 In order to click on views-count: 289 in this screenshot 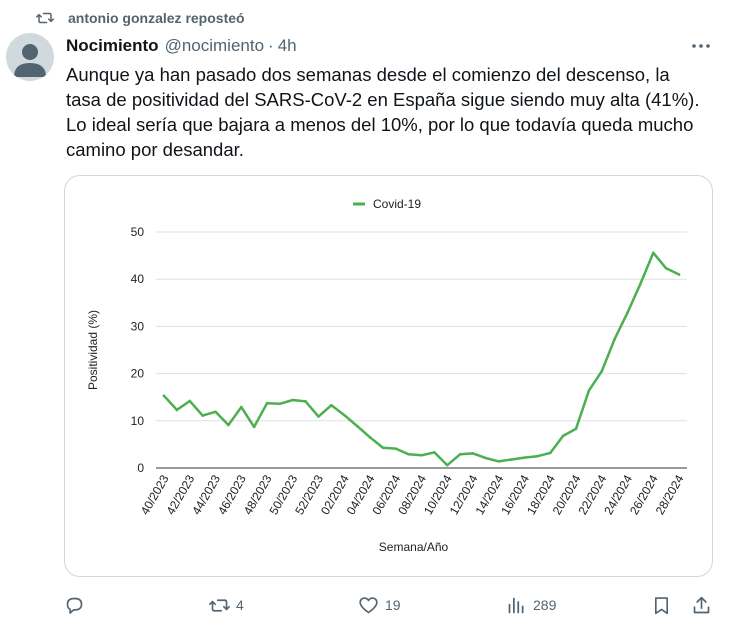, I will do `click(545, 605)`.